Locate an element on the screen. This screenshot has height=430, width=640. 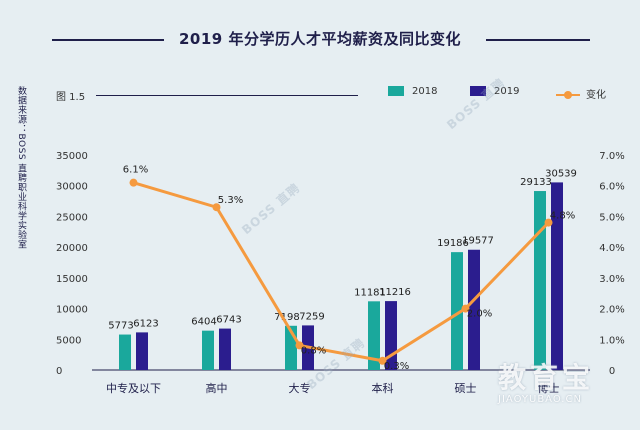
legend-swatch-2019 is located at coordinates (478, 91).